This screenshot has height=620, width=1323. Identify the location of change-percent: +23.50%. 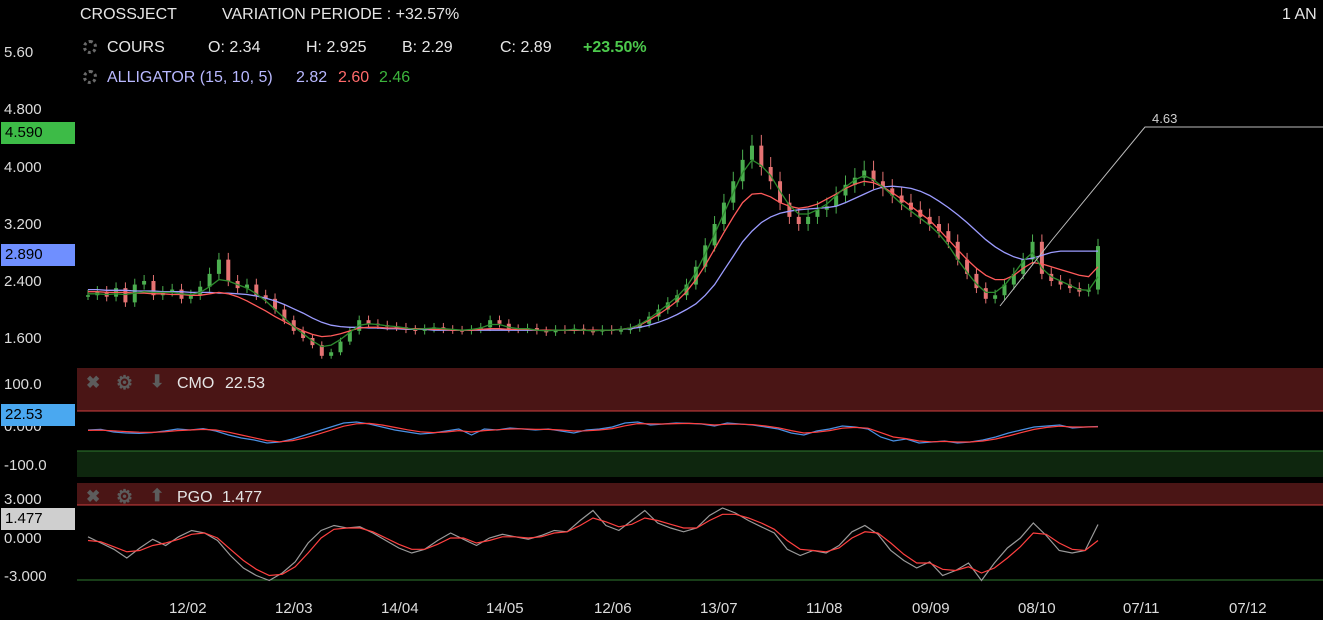
(615, 47).